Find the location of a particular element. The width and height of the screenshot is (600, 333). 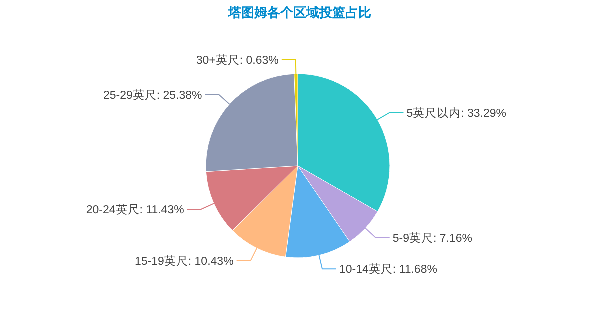

slice-label: 10-14英尺: 11.68% is located at coordinates (388, 269).